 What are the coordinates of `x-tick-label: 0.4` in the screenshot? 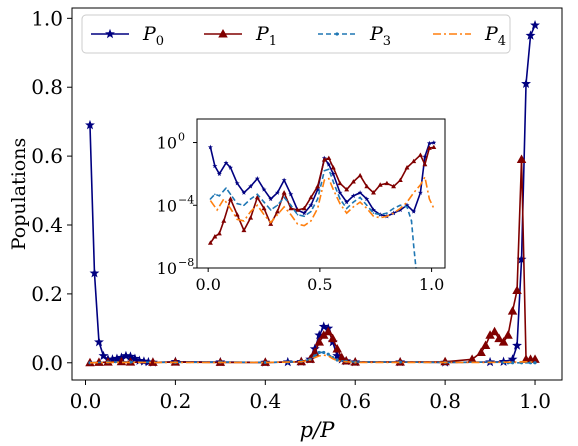 It's located at (265, 401).